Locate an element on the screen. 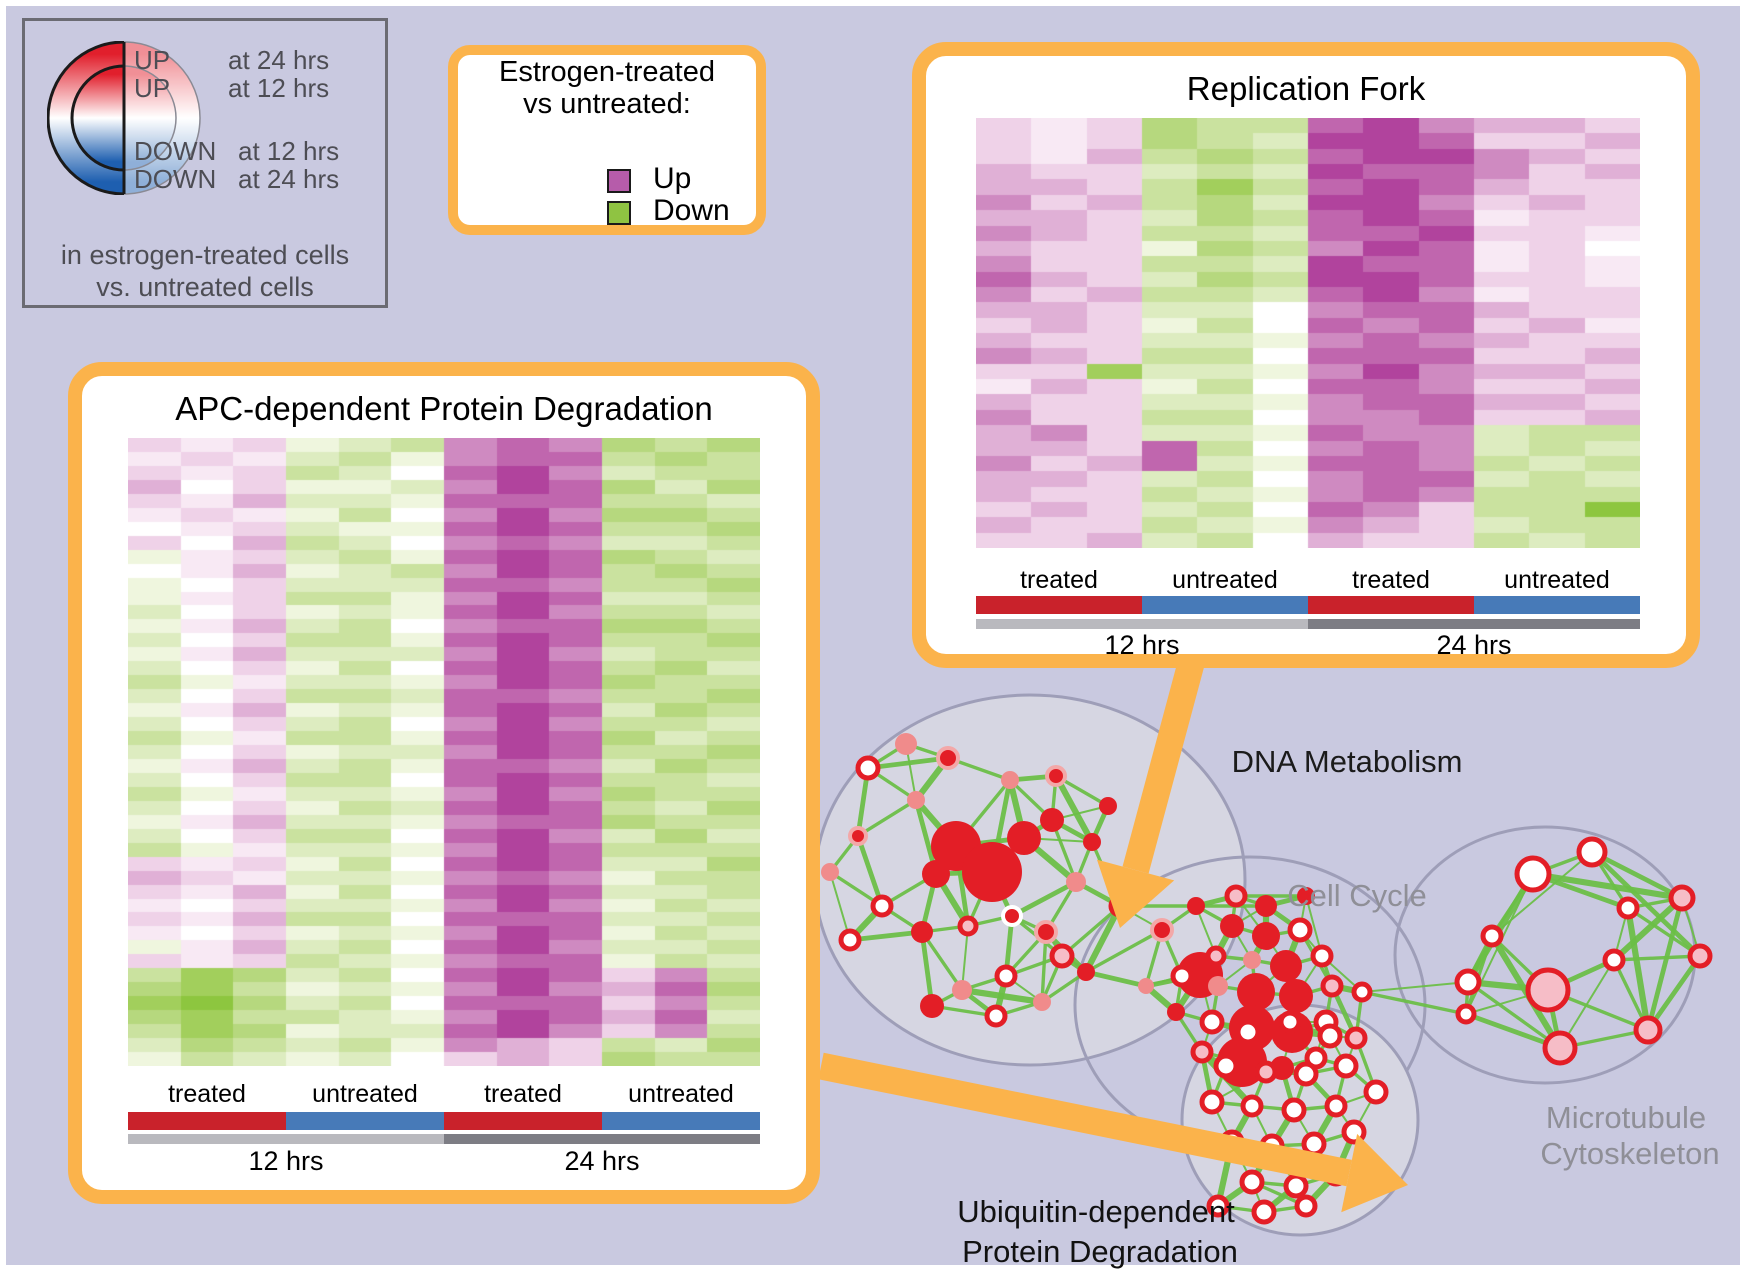 This screenshot has width=1750, height=1279. legend-caption-line2: vs. untreated cells is located at coordinates (205, 287).